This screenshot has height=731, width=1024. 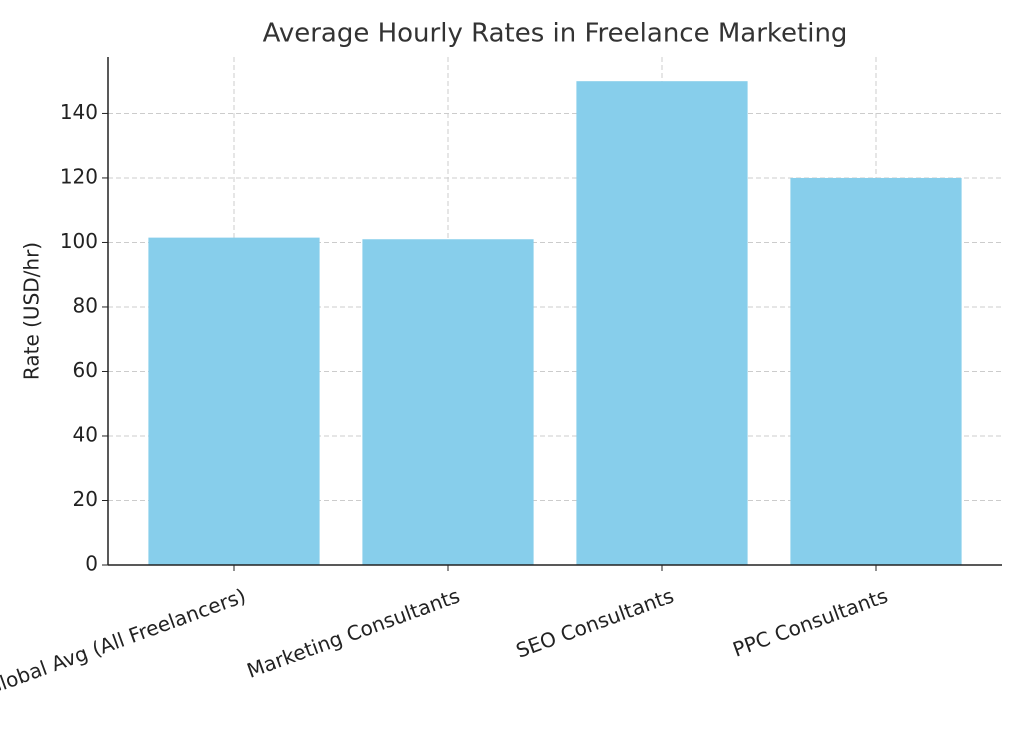 I want to click on y-tick-label: 60, so click(x=85, y=370).